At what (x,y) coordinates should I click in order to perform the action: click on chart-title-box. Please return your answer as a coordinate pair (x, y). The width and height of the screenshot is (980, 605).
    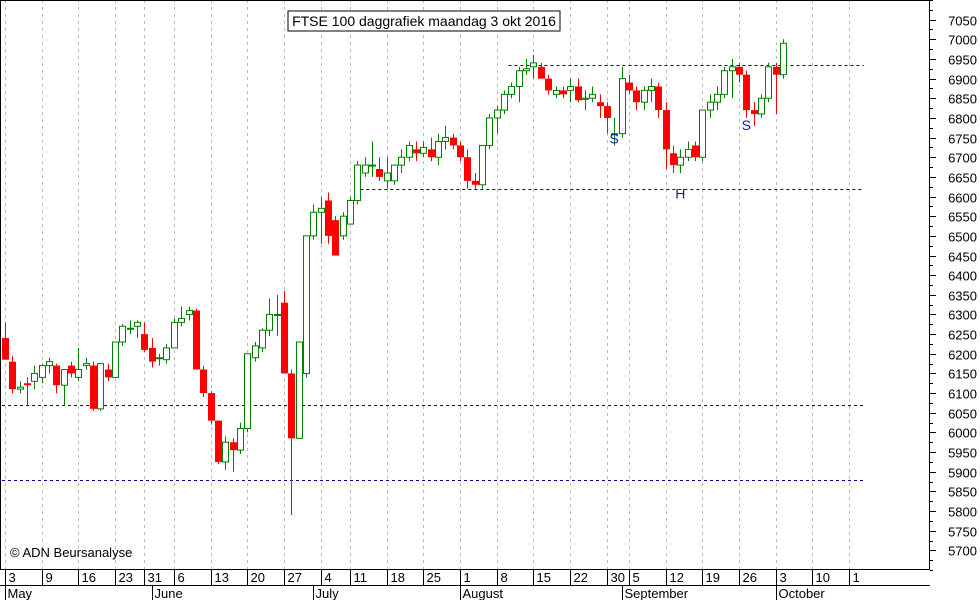
    Looking at the image, I should click on (424, 21).